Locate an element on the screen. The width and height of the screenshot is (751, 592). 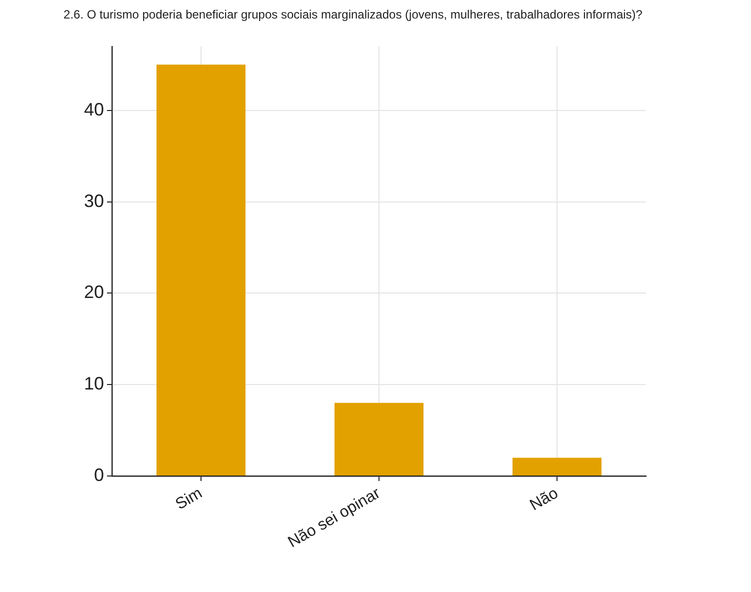
y-tick-label: 30 is located at coordinates (94, 200).